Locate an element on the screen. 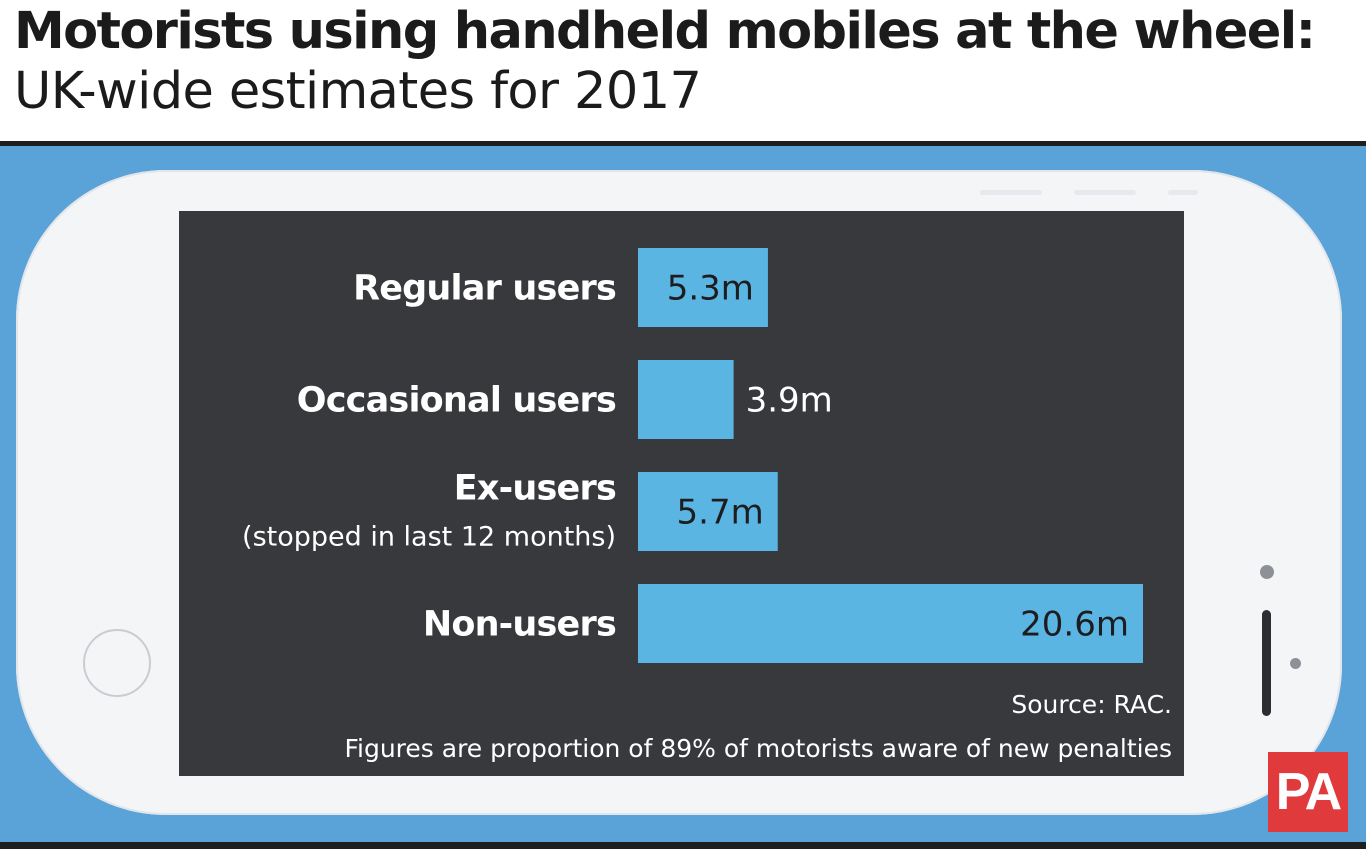  phone-sensor-icon is located at coordinates (1295, 663).